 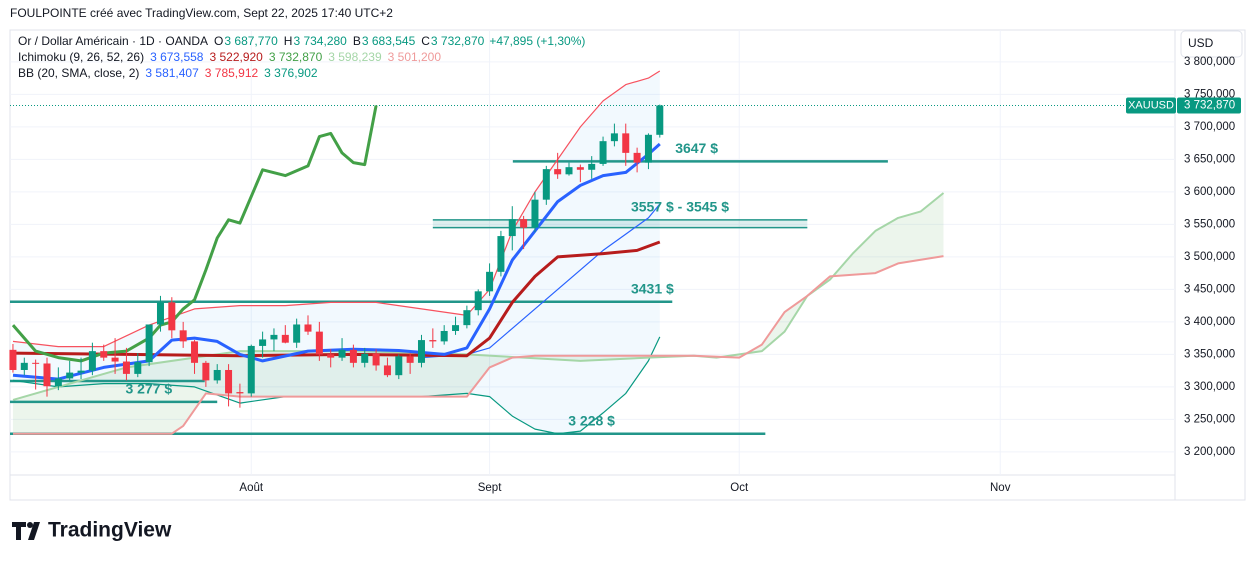 What do you see at coordinates (1209, 192) in the screenshot?
I see `y-tick-label: 3 600,000` at bounding box center [1209, 192].